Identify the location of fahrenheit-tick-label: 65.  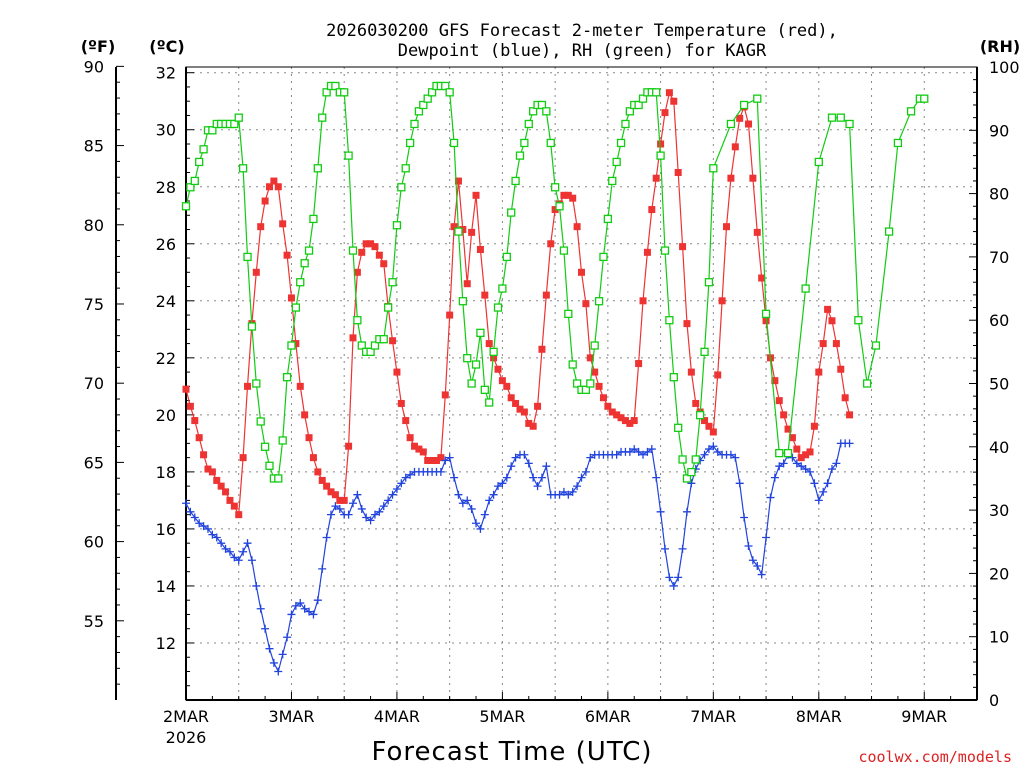
(94, 462).